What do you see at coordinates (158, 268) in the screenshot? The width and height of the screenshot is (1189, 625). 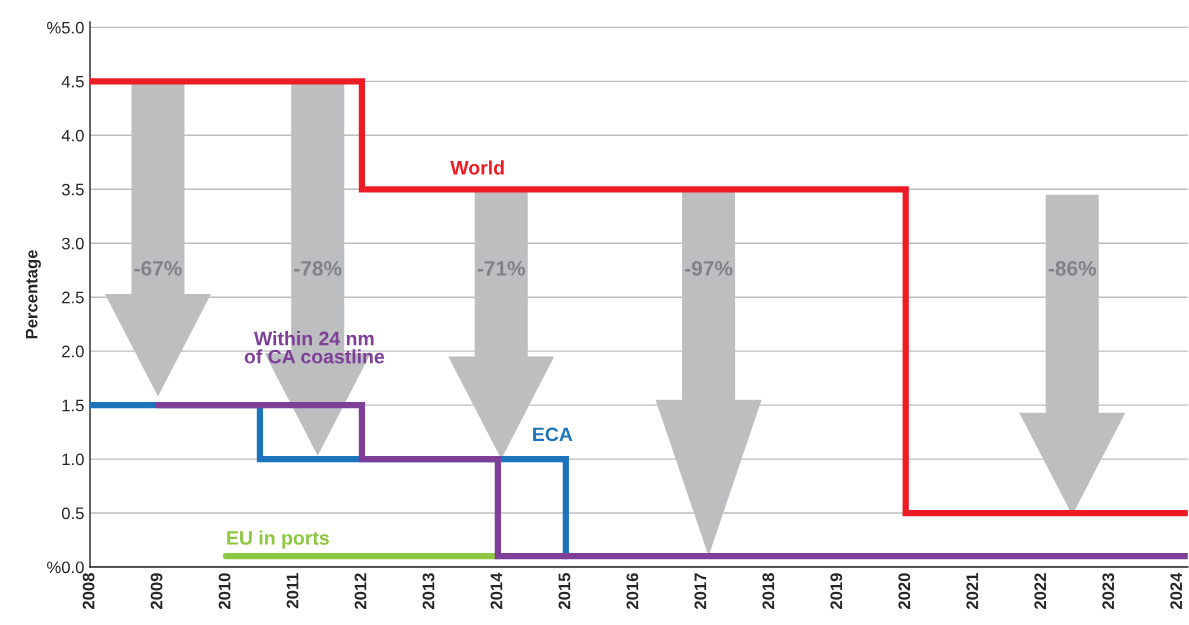 I see `annotation: -67%` at bounding box center [158, 268].